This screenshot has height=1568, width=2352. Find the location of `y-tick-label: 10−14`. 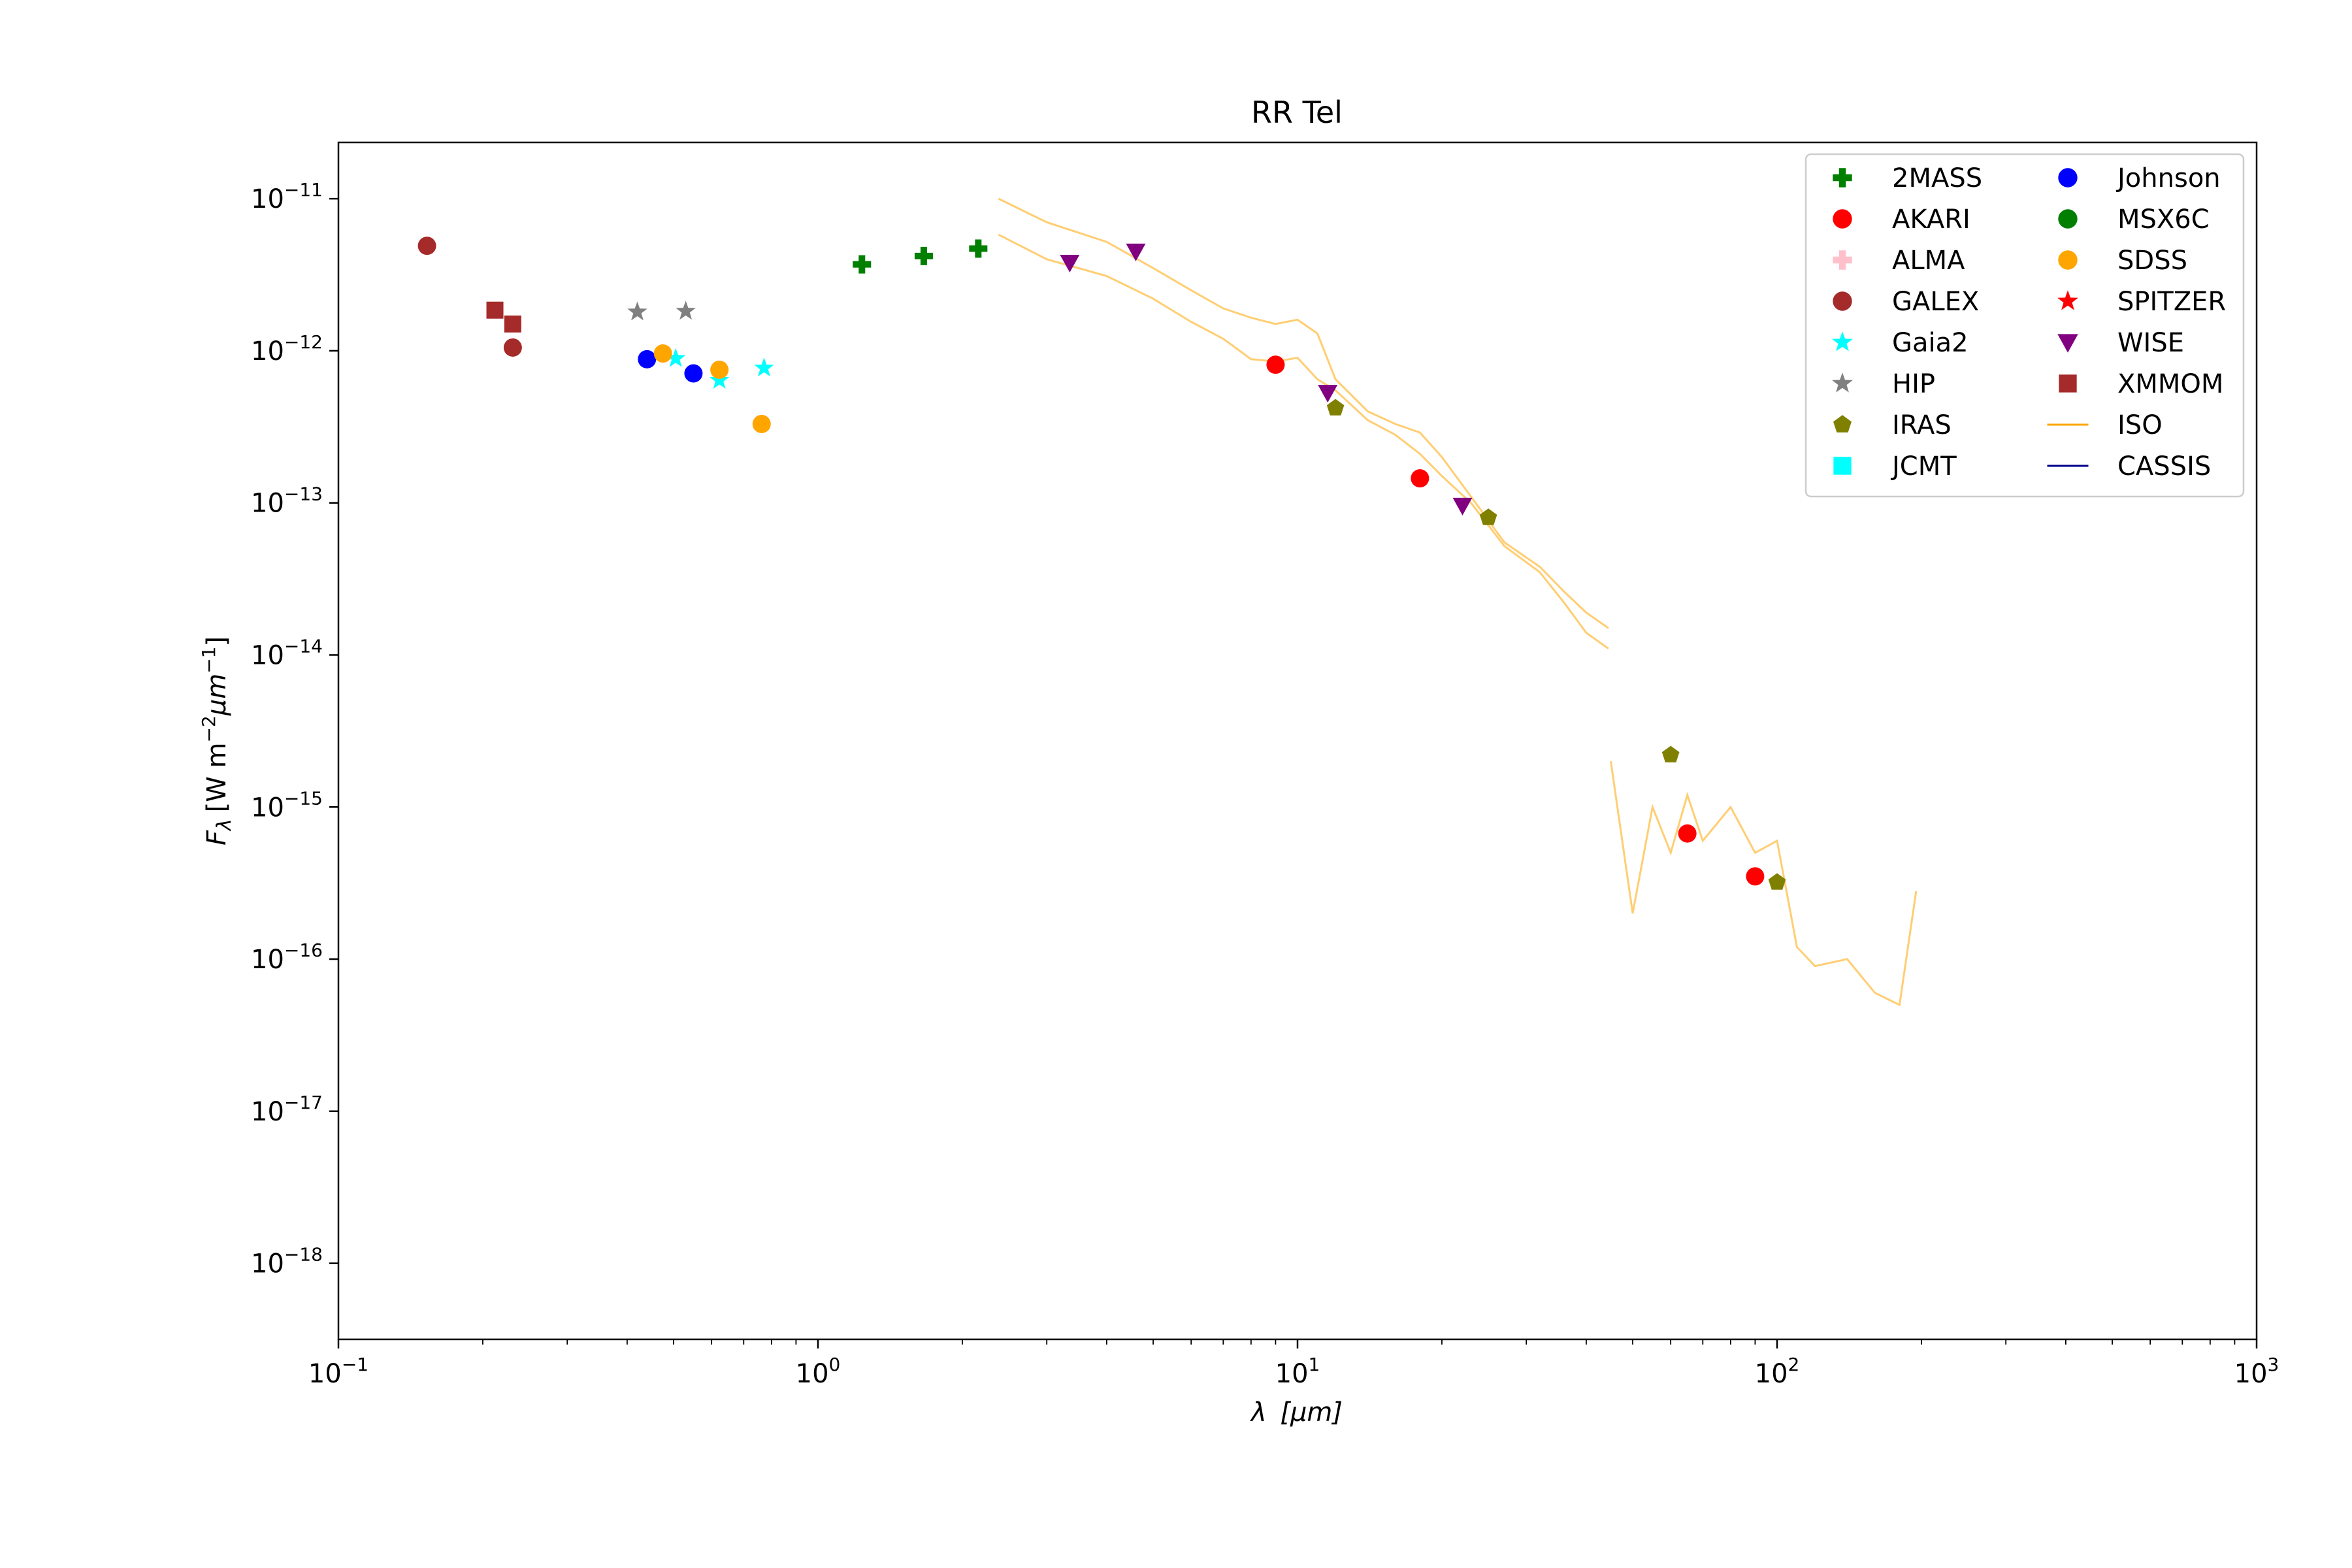

y-tick-label: 10−14 is located at coordinates (287, 652).